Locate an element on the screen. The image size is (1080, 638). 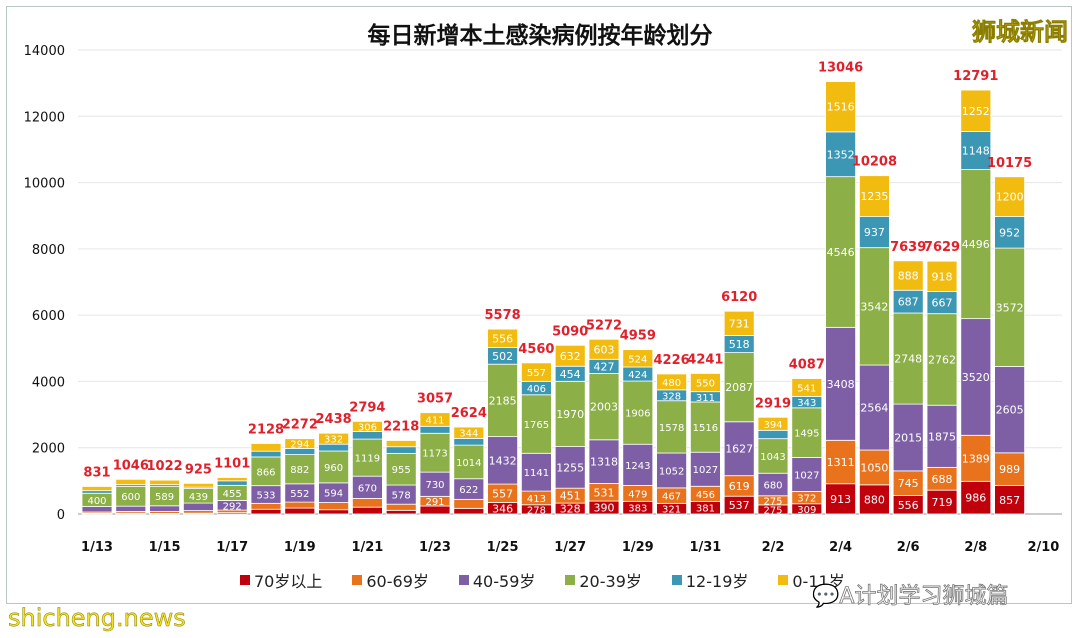
legend-item: 60-69岁 is located at coordinates (390, 580).